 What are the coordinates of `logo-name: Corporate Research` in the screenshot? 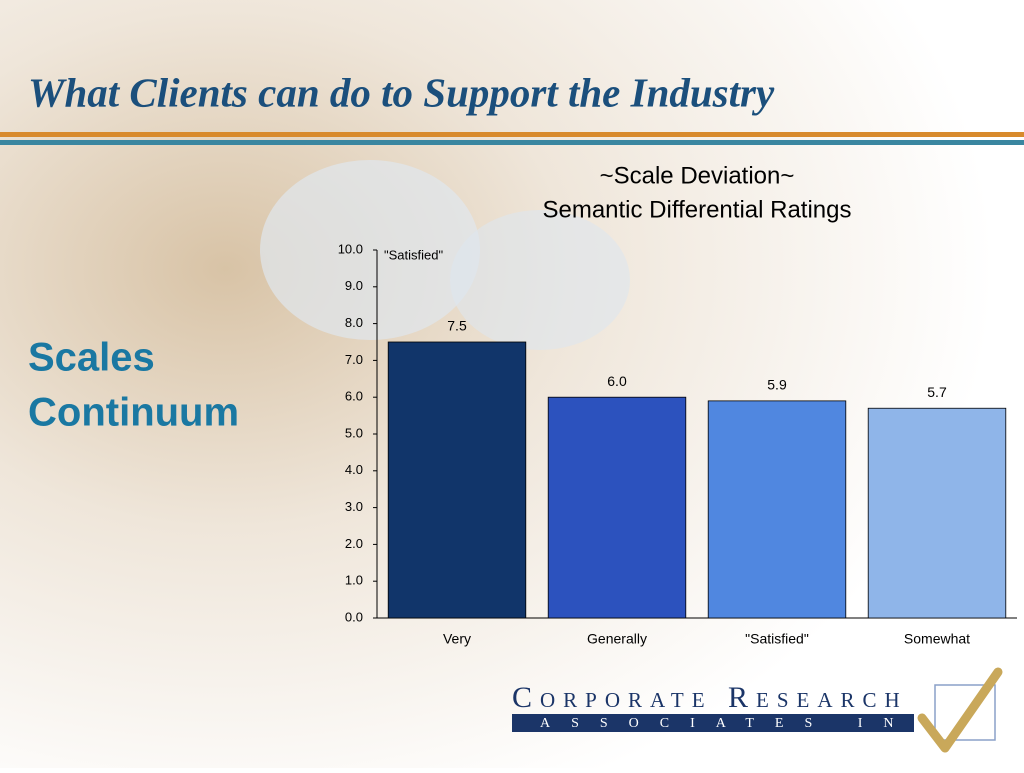 It's located at (710, 697).